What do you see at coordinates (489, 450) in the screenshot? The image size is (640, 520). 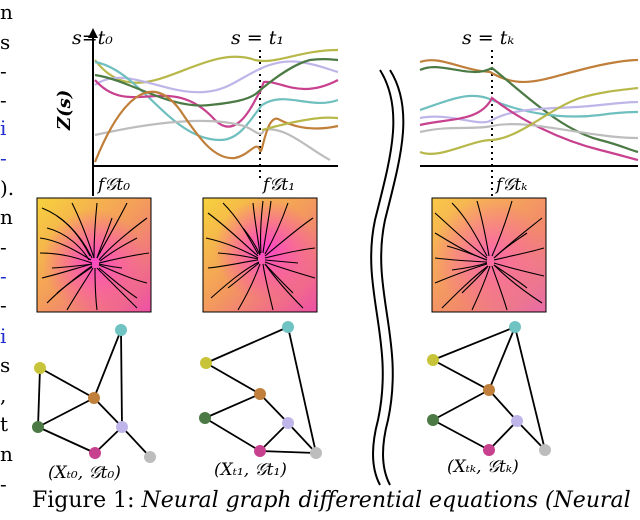 I see `graph-tk-node-magenta` at bounding box center [489, 450].